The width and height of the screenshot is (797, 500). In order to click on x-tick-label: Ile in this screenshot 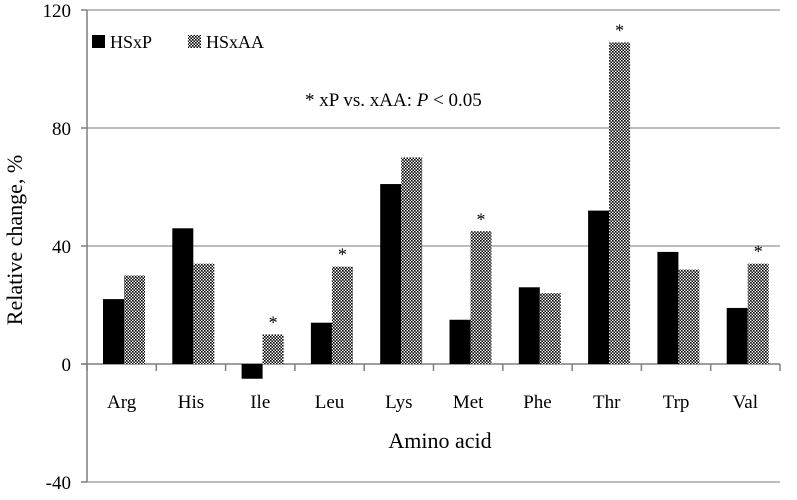, I will do `click(260, 402)`.